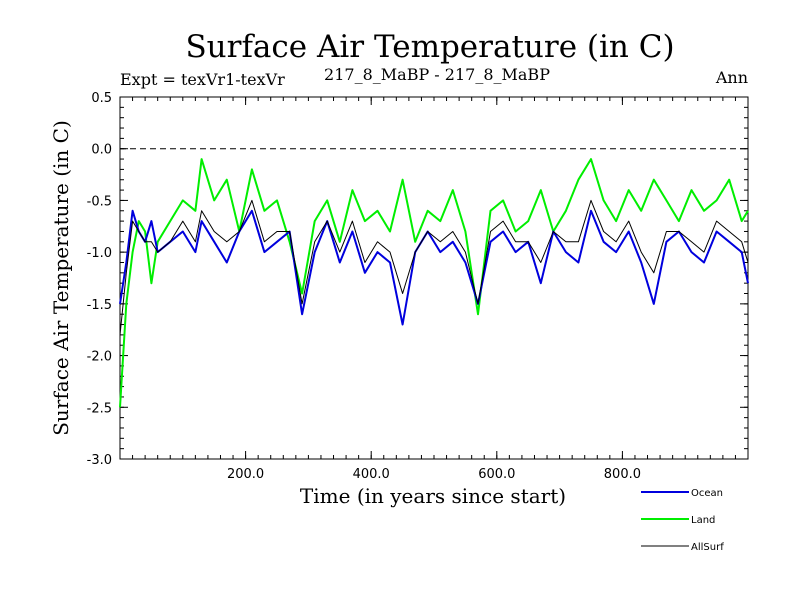  Describe the element at coordinates (99, 357) in the screenshot. I see `y-tick-label: -2.0` at that location.